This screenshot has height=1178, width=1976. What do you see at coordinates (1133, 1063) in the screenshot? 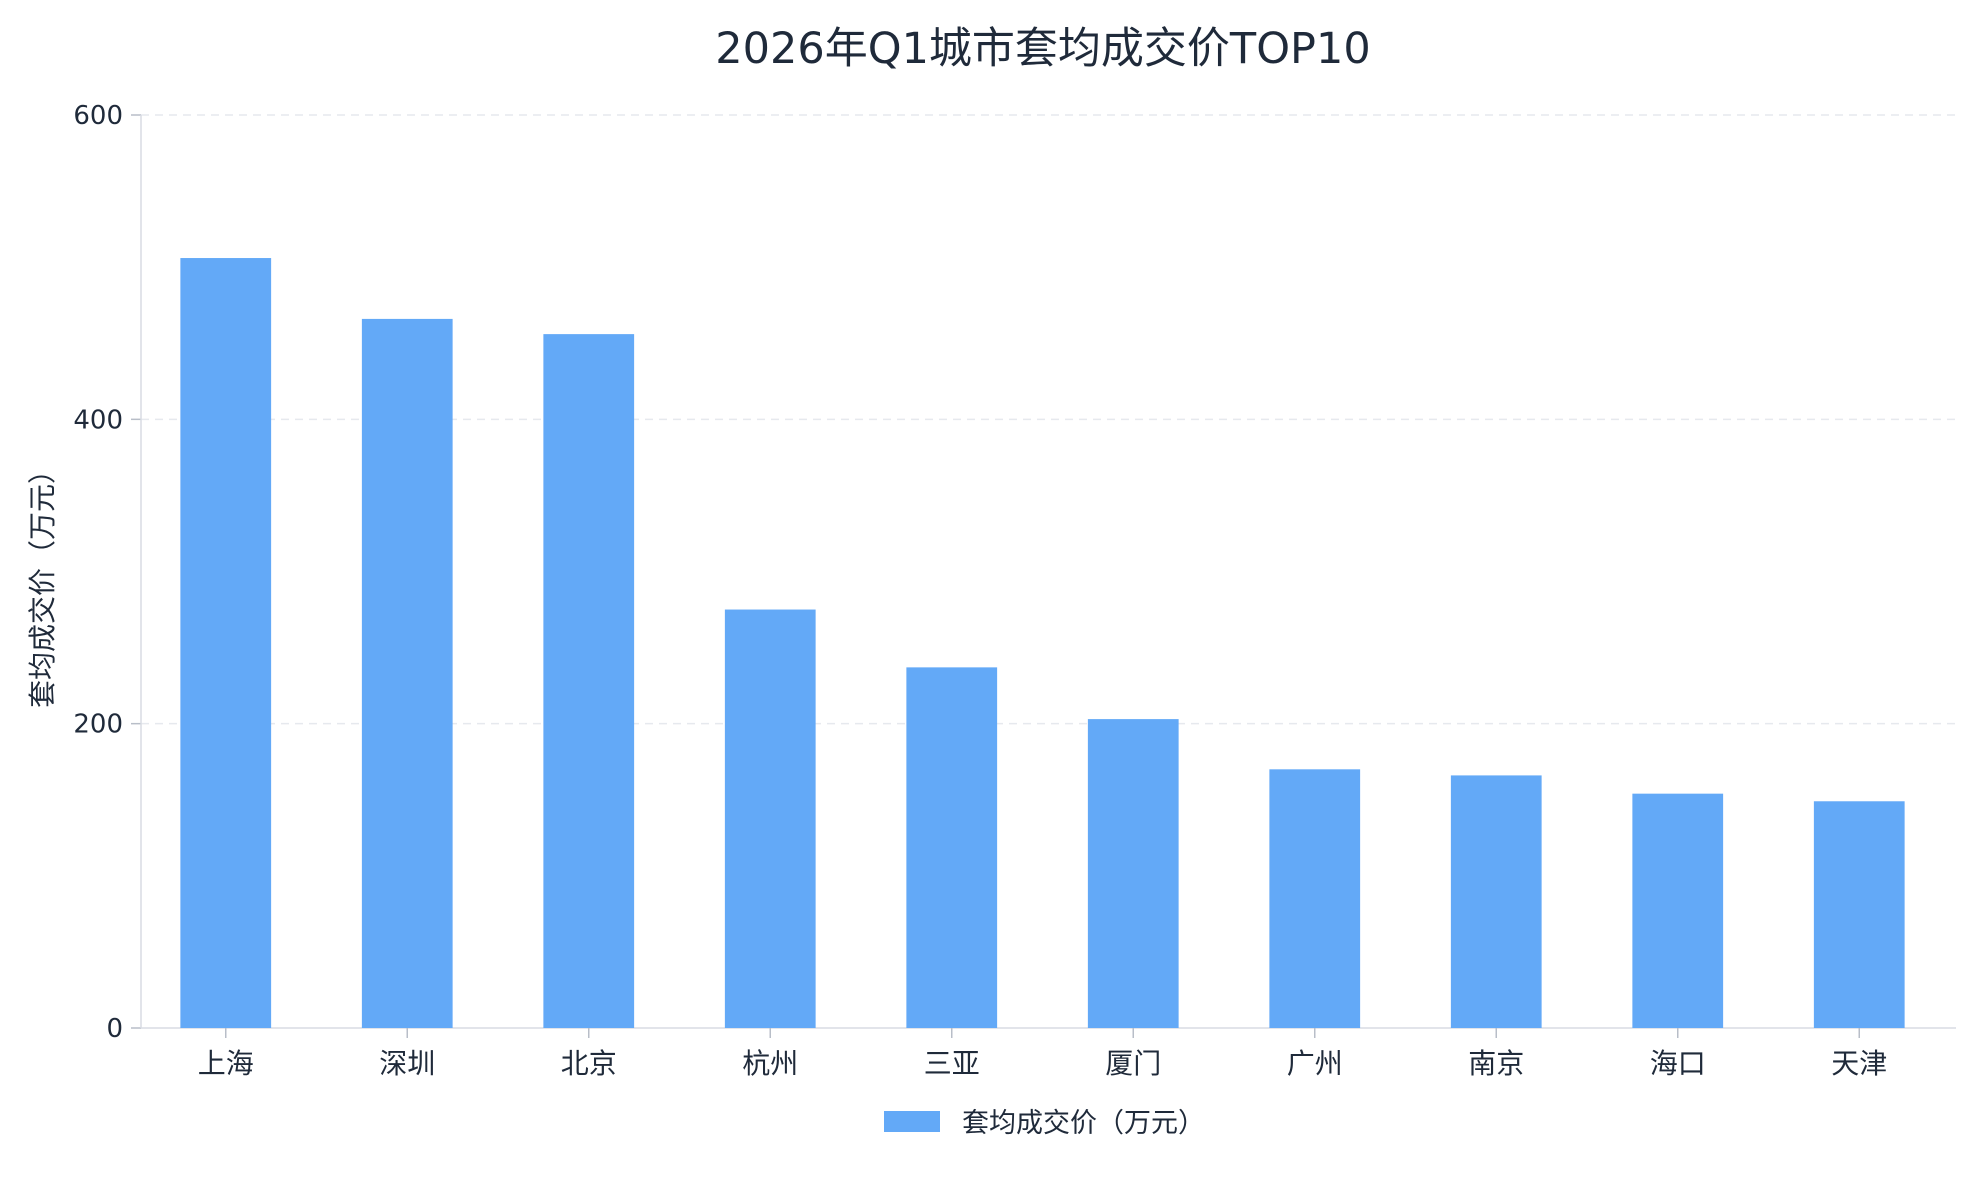
I see `x-tick-label: 厦门` at bounding box center [1133, 1063].